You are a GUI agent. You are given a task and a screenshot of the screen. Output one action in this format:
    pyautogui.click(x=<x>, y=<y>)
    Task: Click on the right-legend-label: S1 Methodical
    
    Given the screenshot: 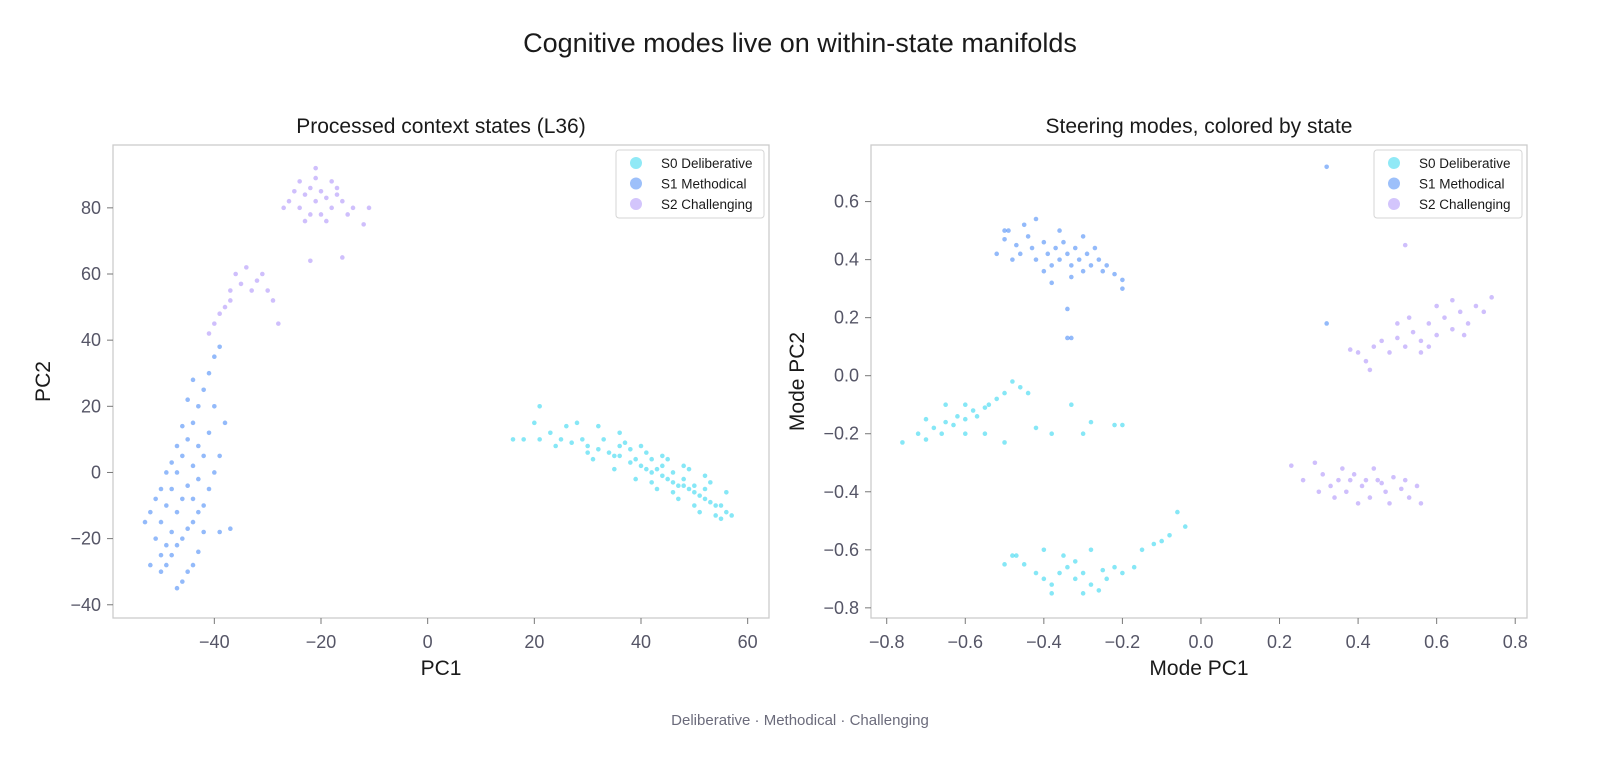 What is the action you would take?
    pyautogui.click(x=1462, y=184)
    